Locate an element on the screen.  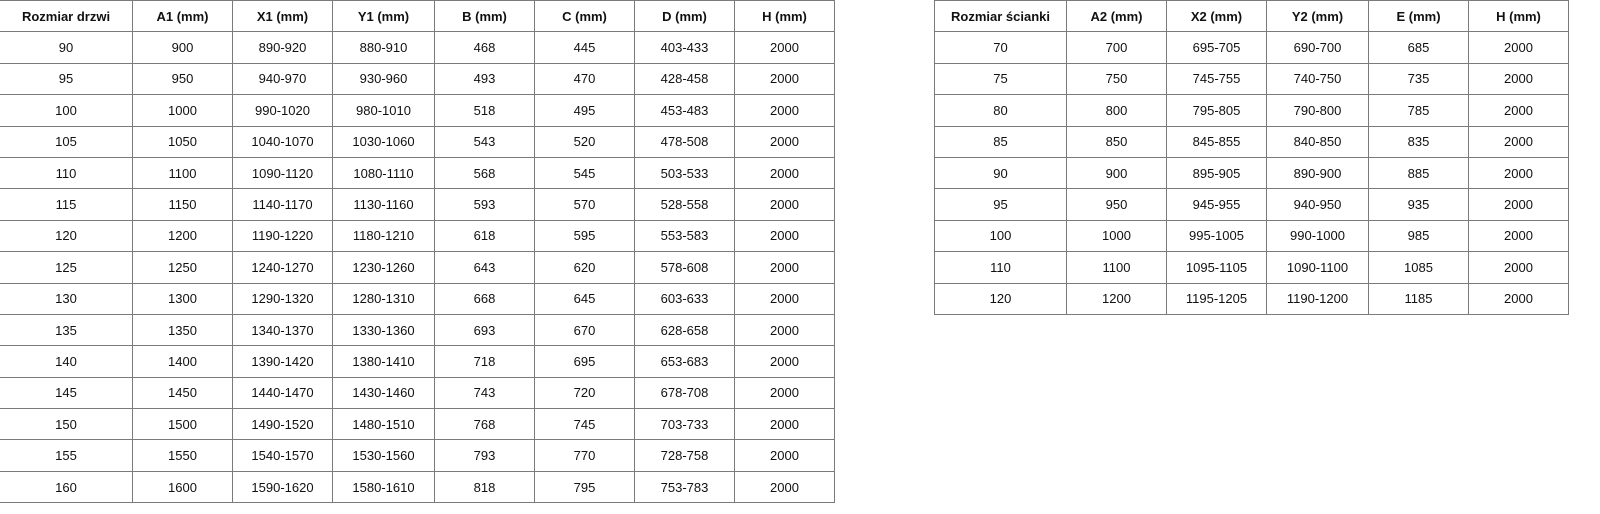
table-cell: 990-1020 is located at coordinates (282, 110).